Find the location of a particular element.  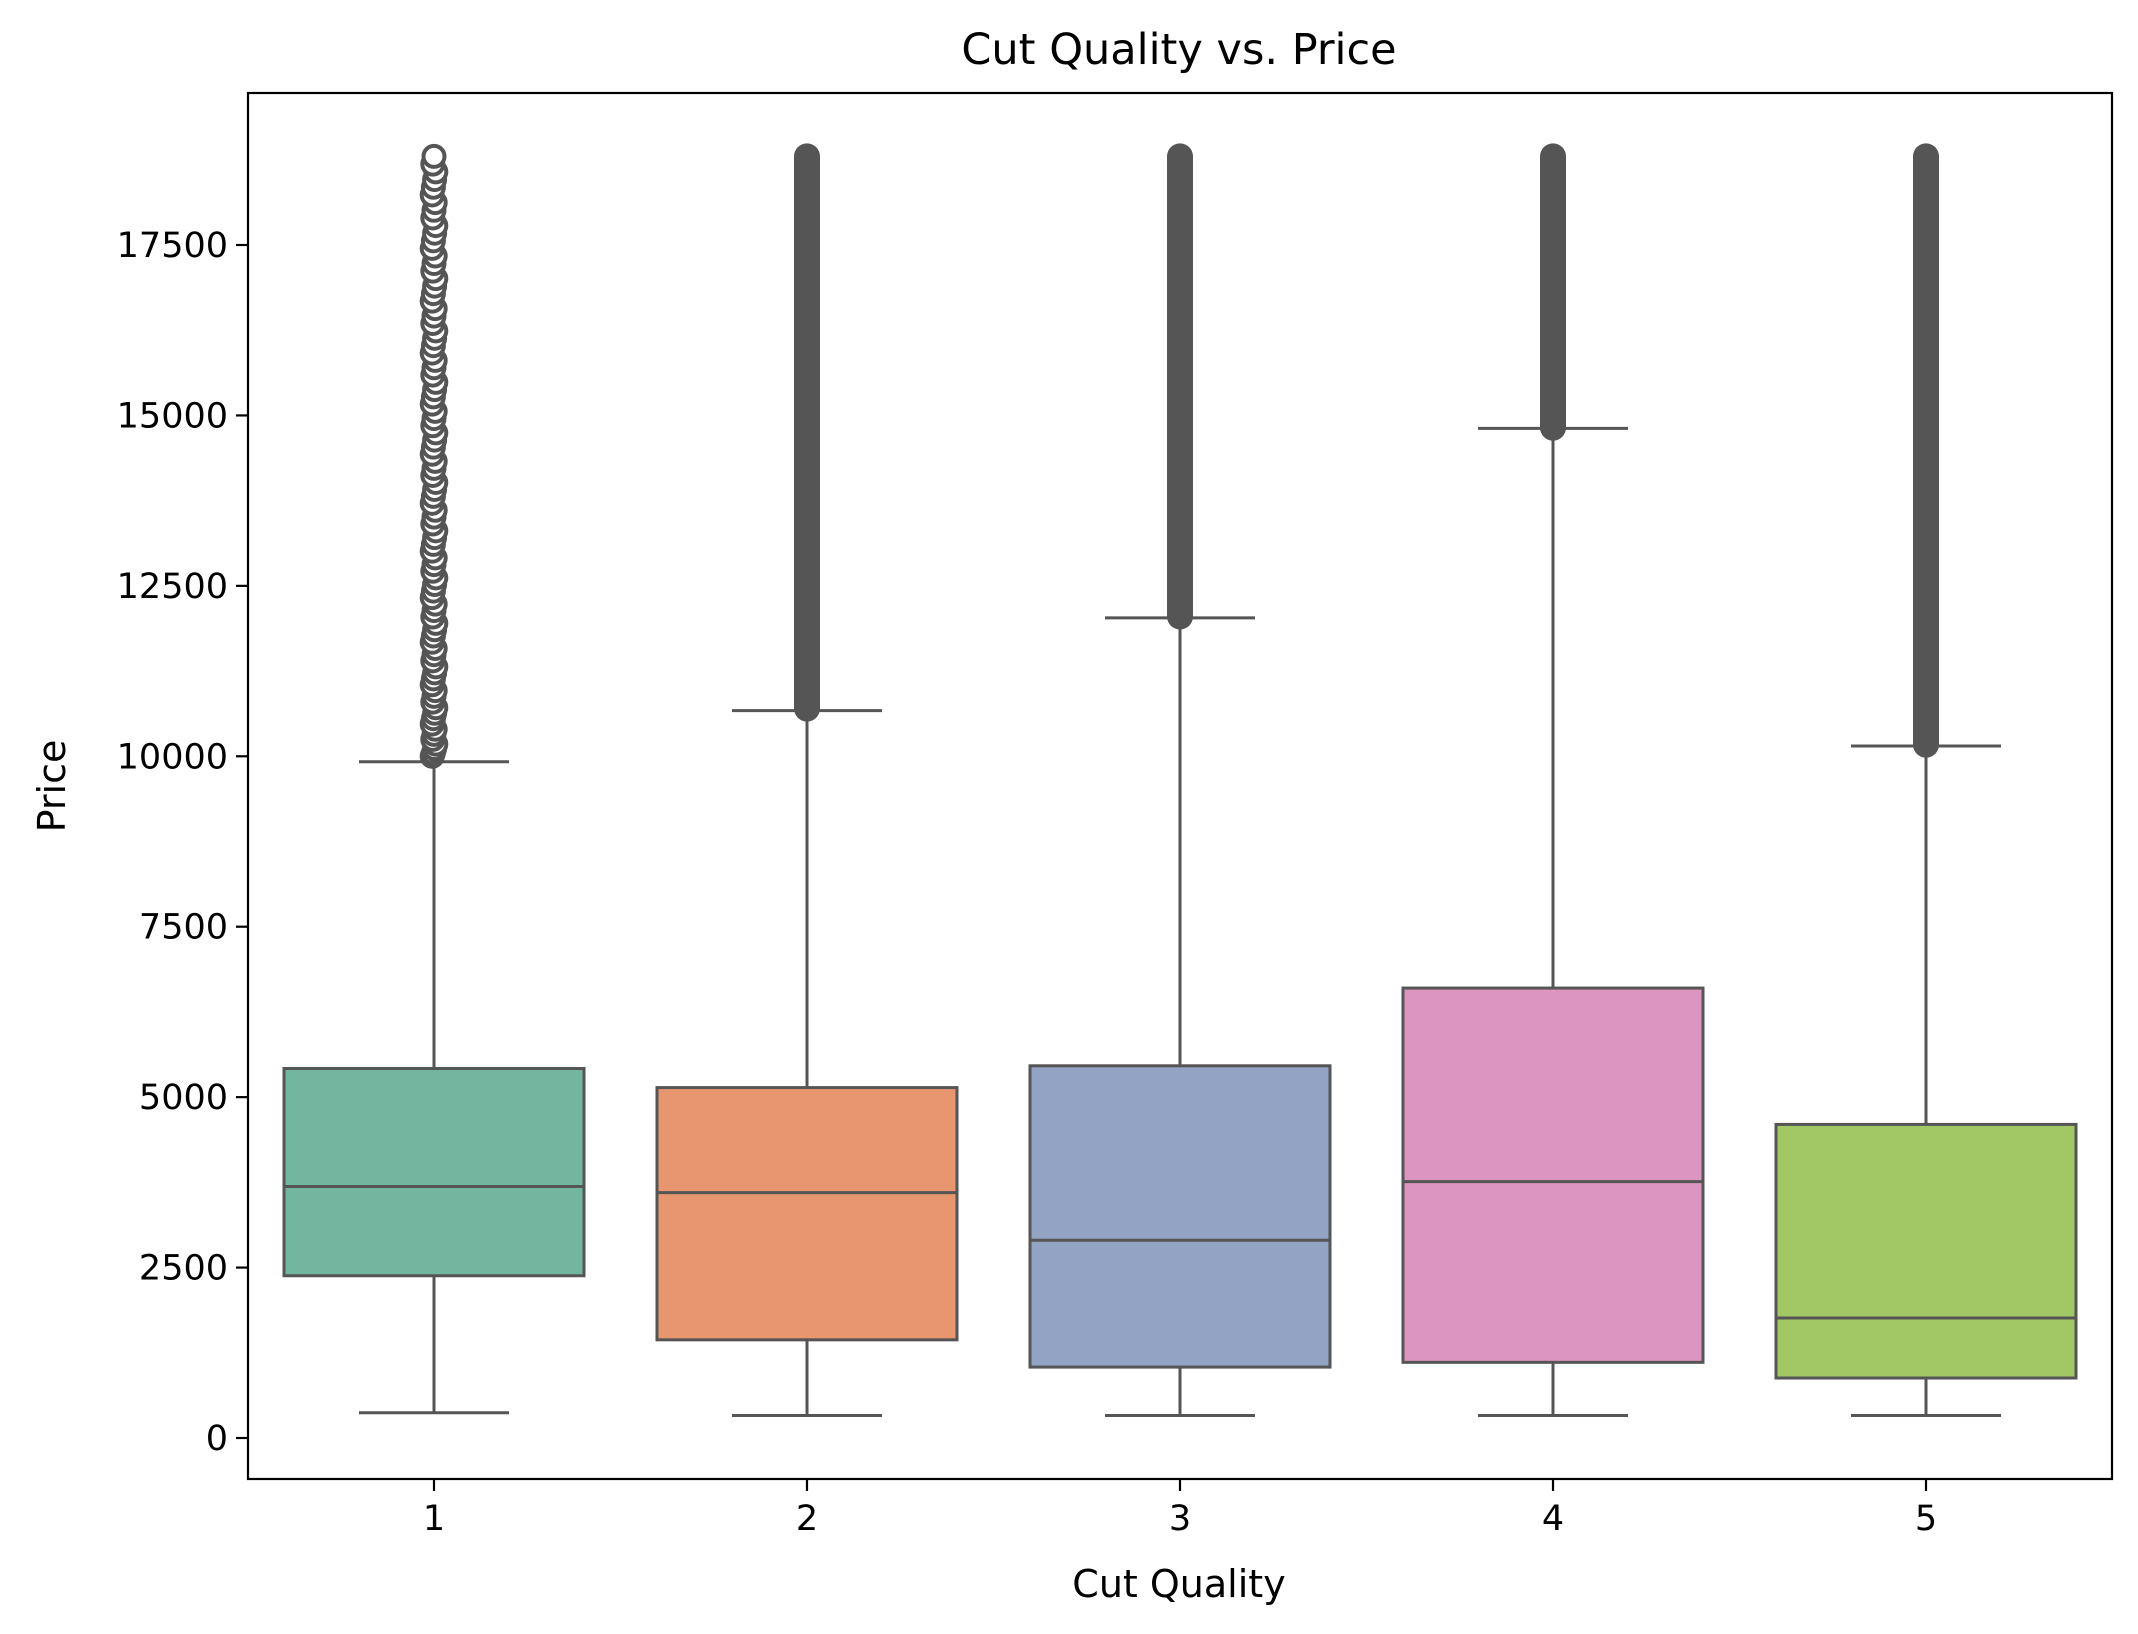

y-axis-label: Price is located at coordinates (52, 786).